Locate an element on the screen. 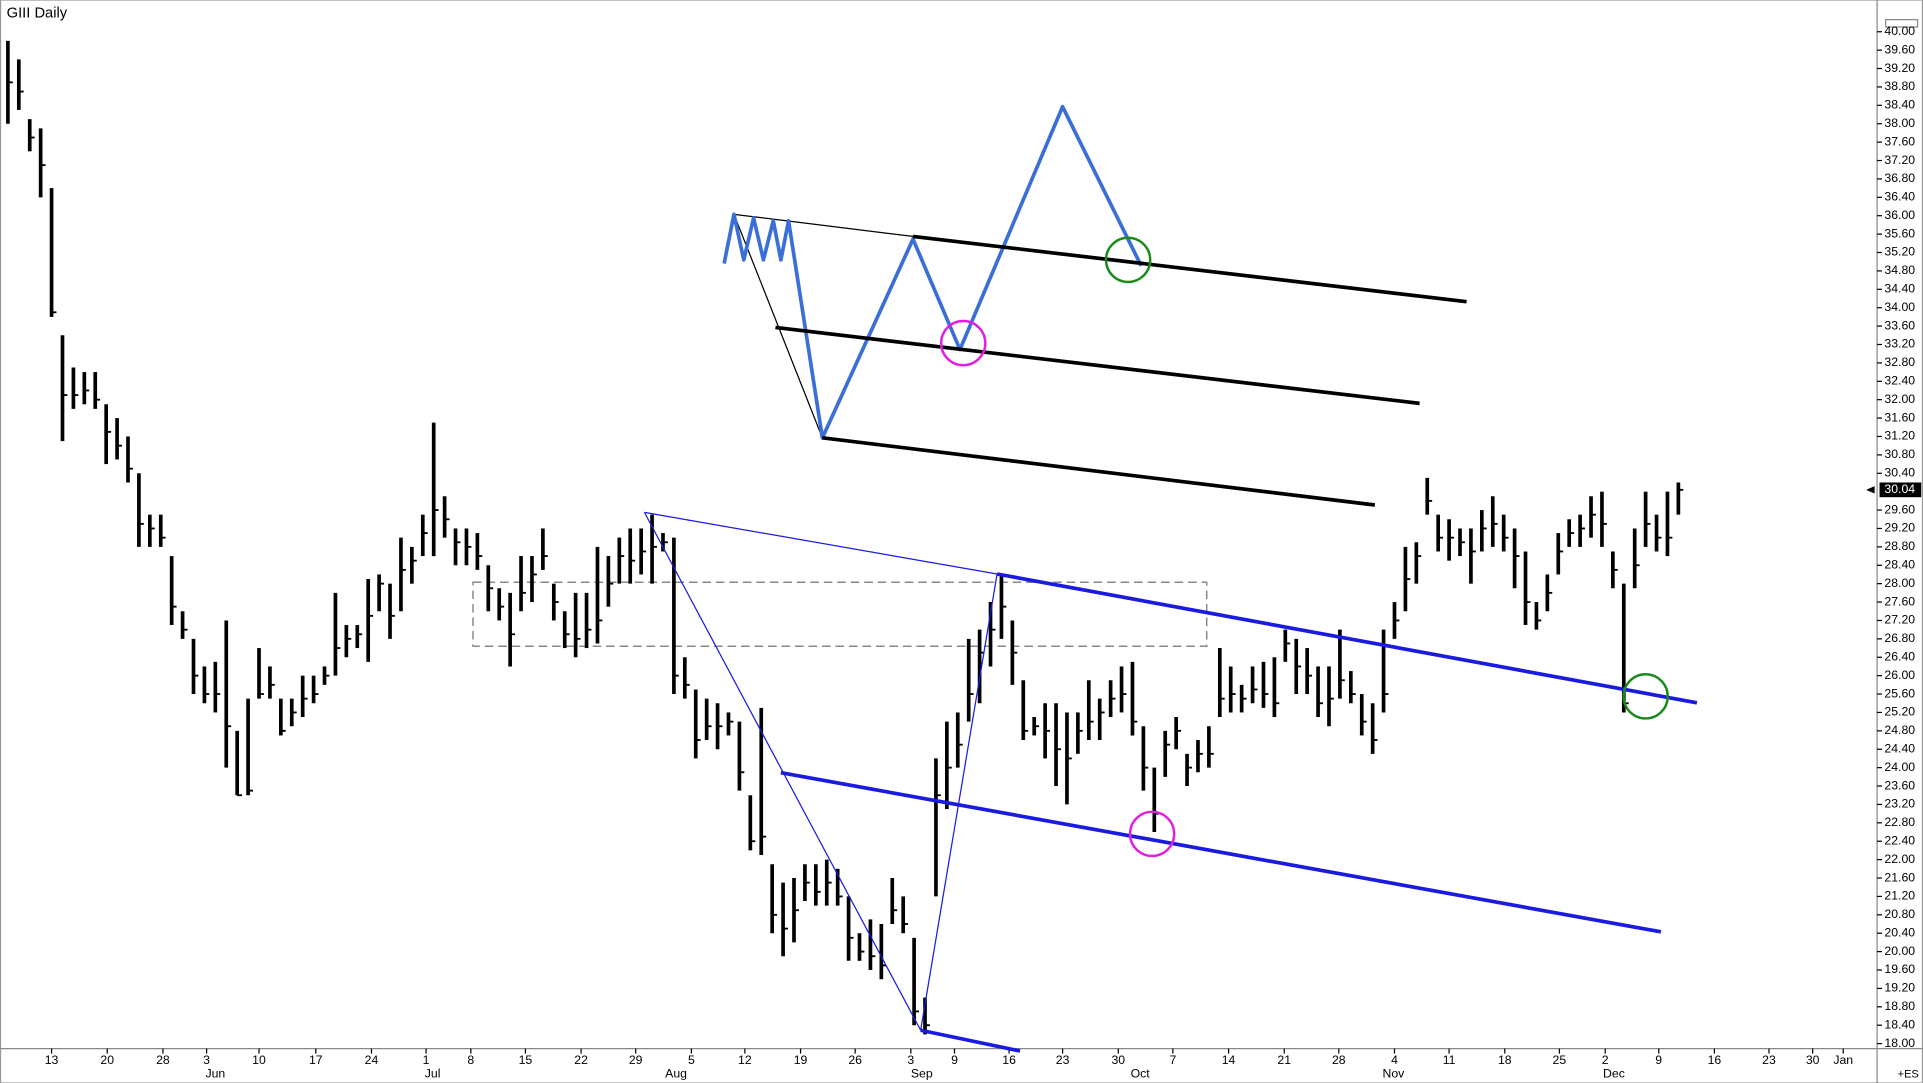  x-tick-label: 25 is located at coordinates (1560, 1060).